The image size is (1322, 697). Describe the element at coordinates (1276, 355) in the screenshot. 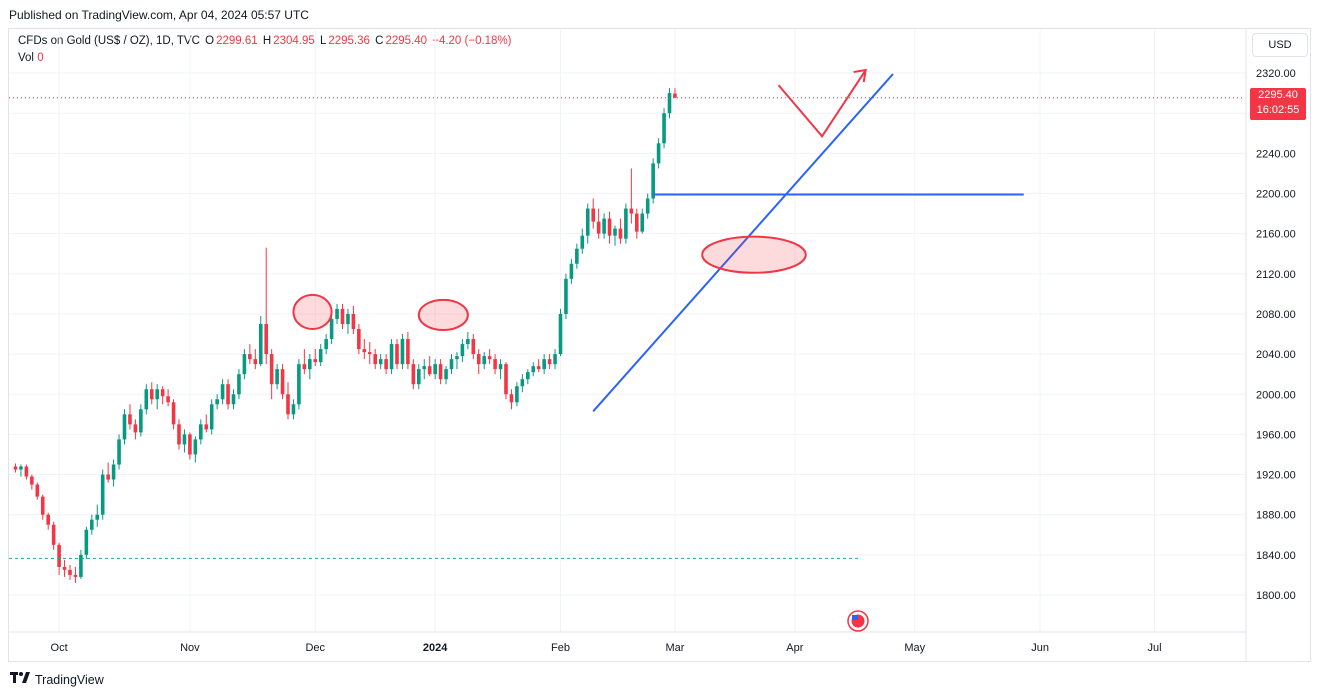

I see `y-tick-label: 2040.00` at that location.